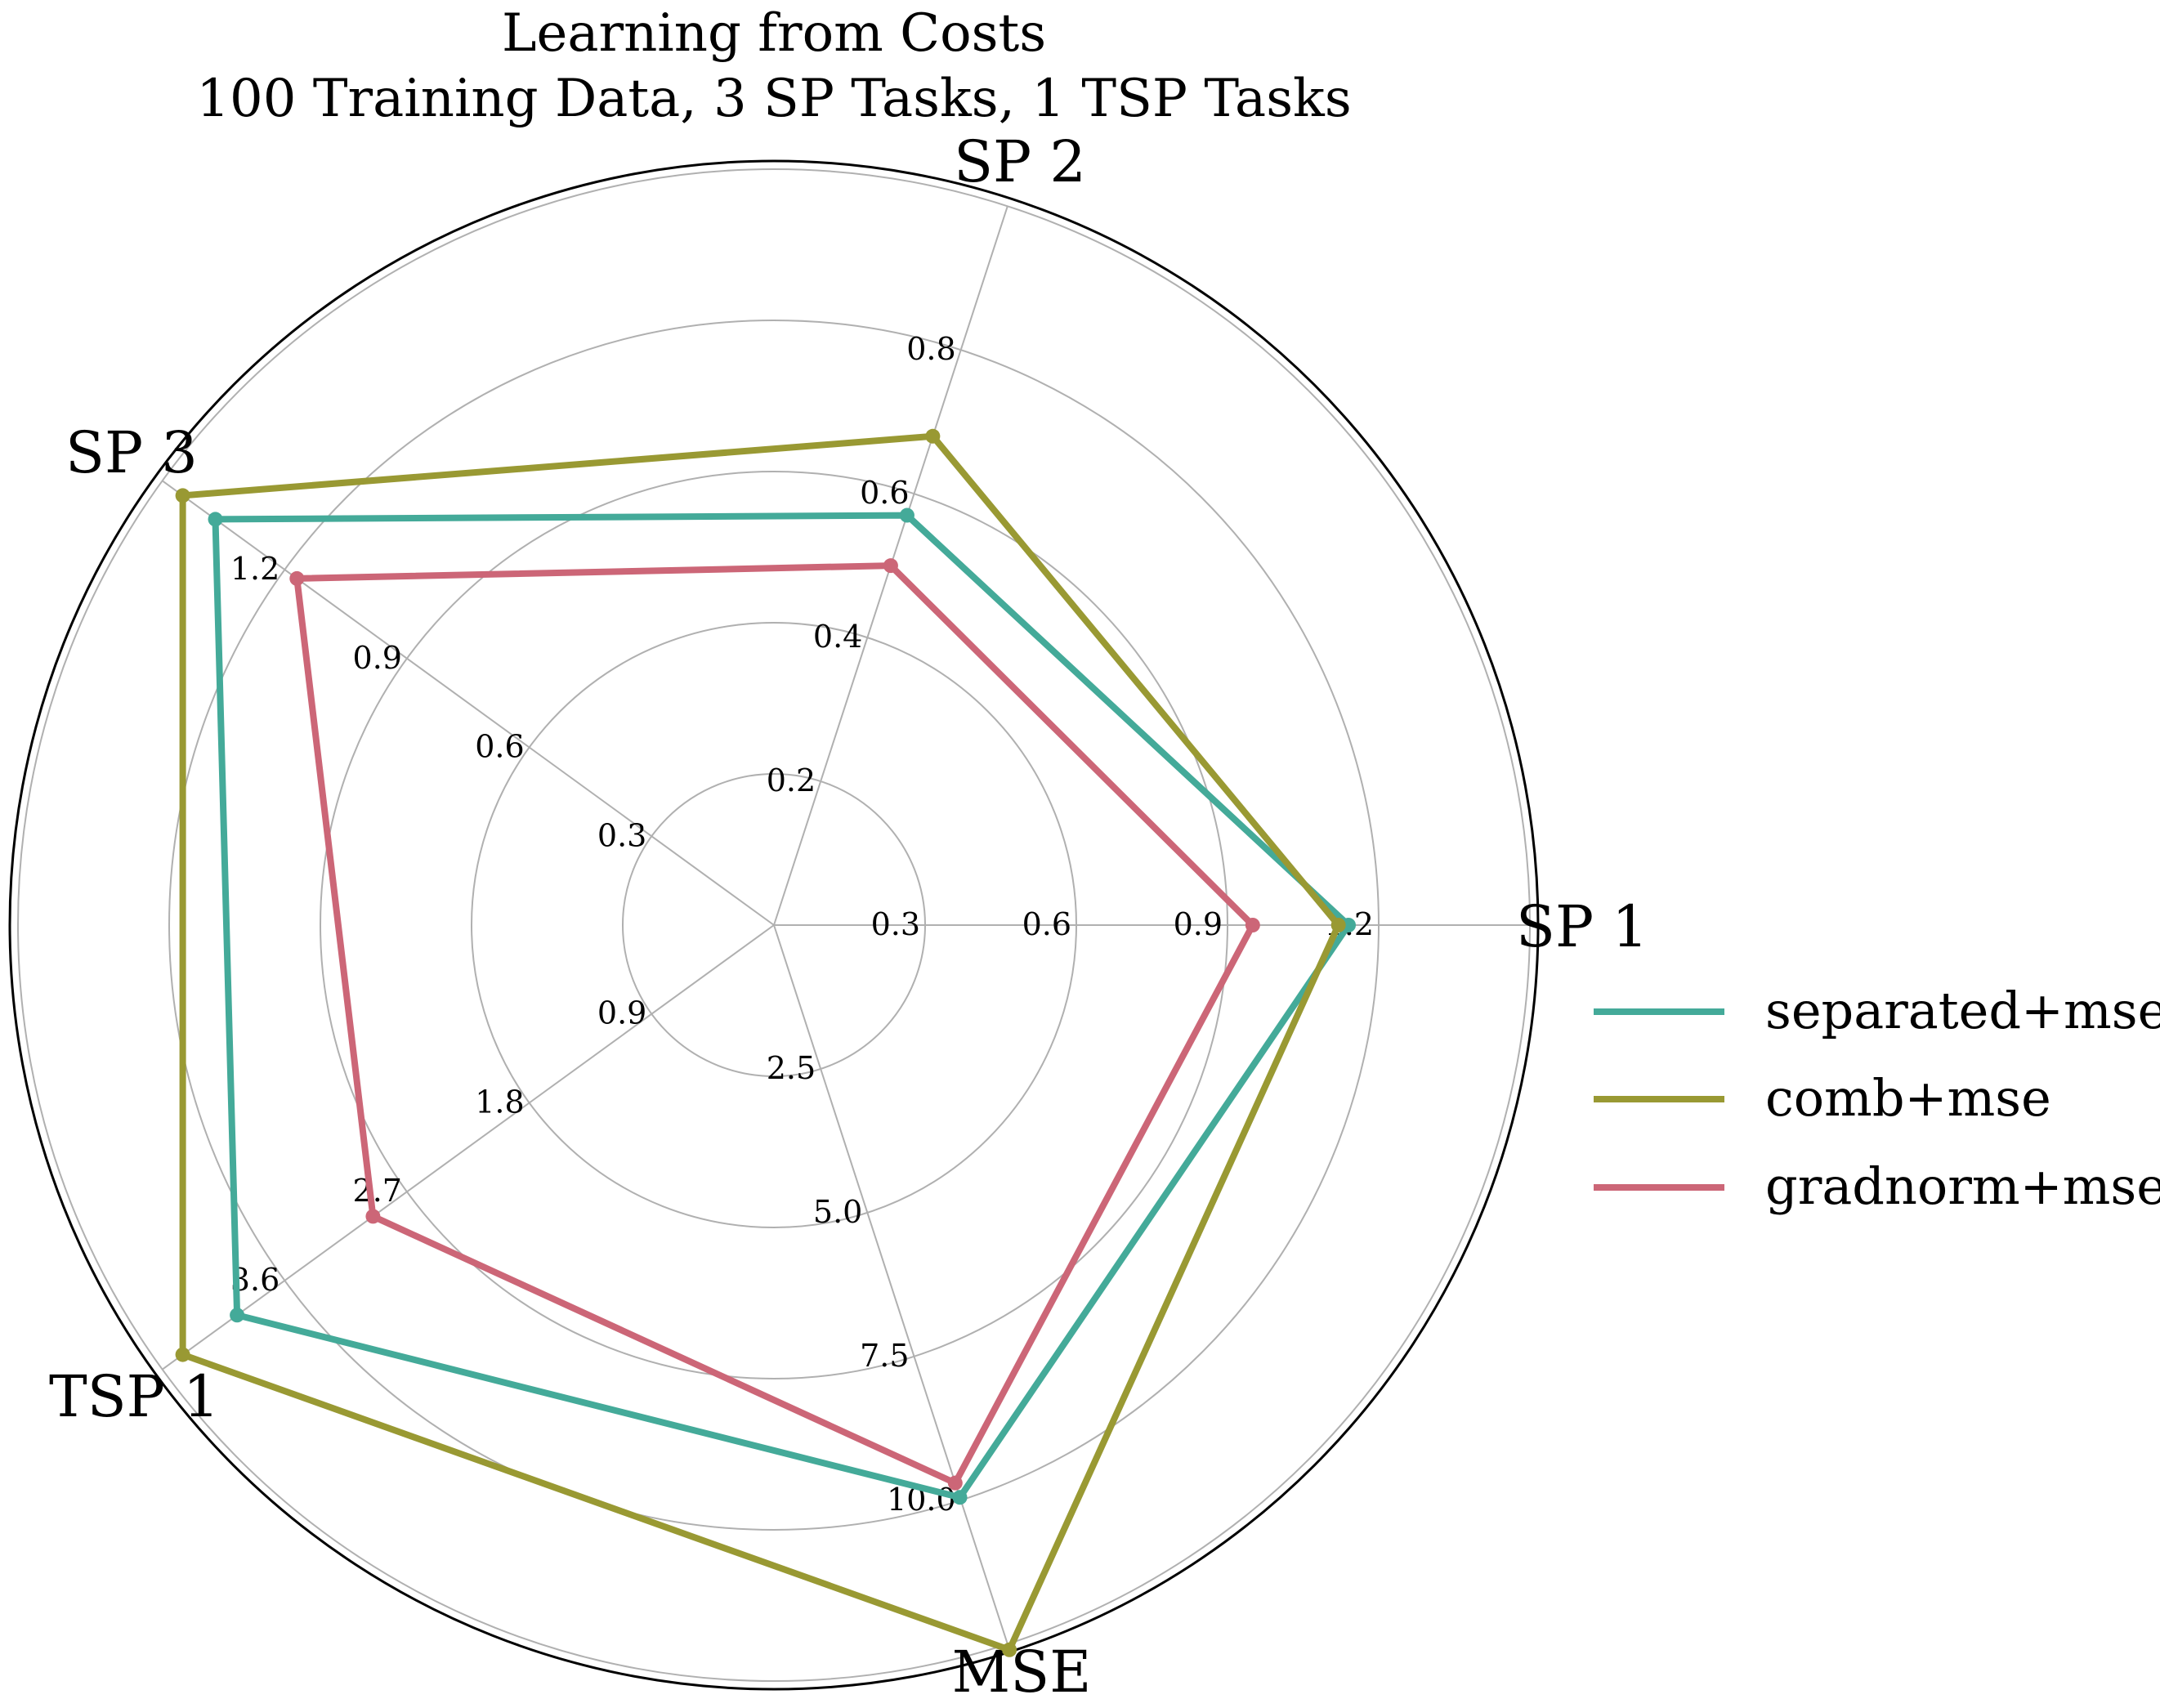  I want to click on axis-label-sp-2: SP 2, so click(1020, 161).